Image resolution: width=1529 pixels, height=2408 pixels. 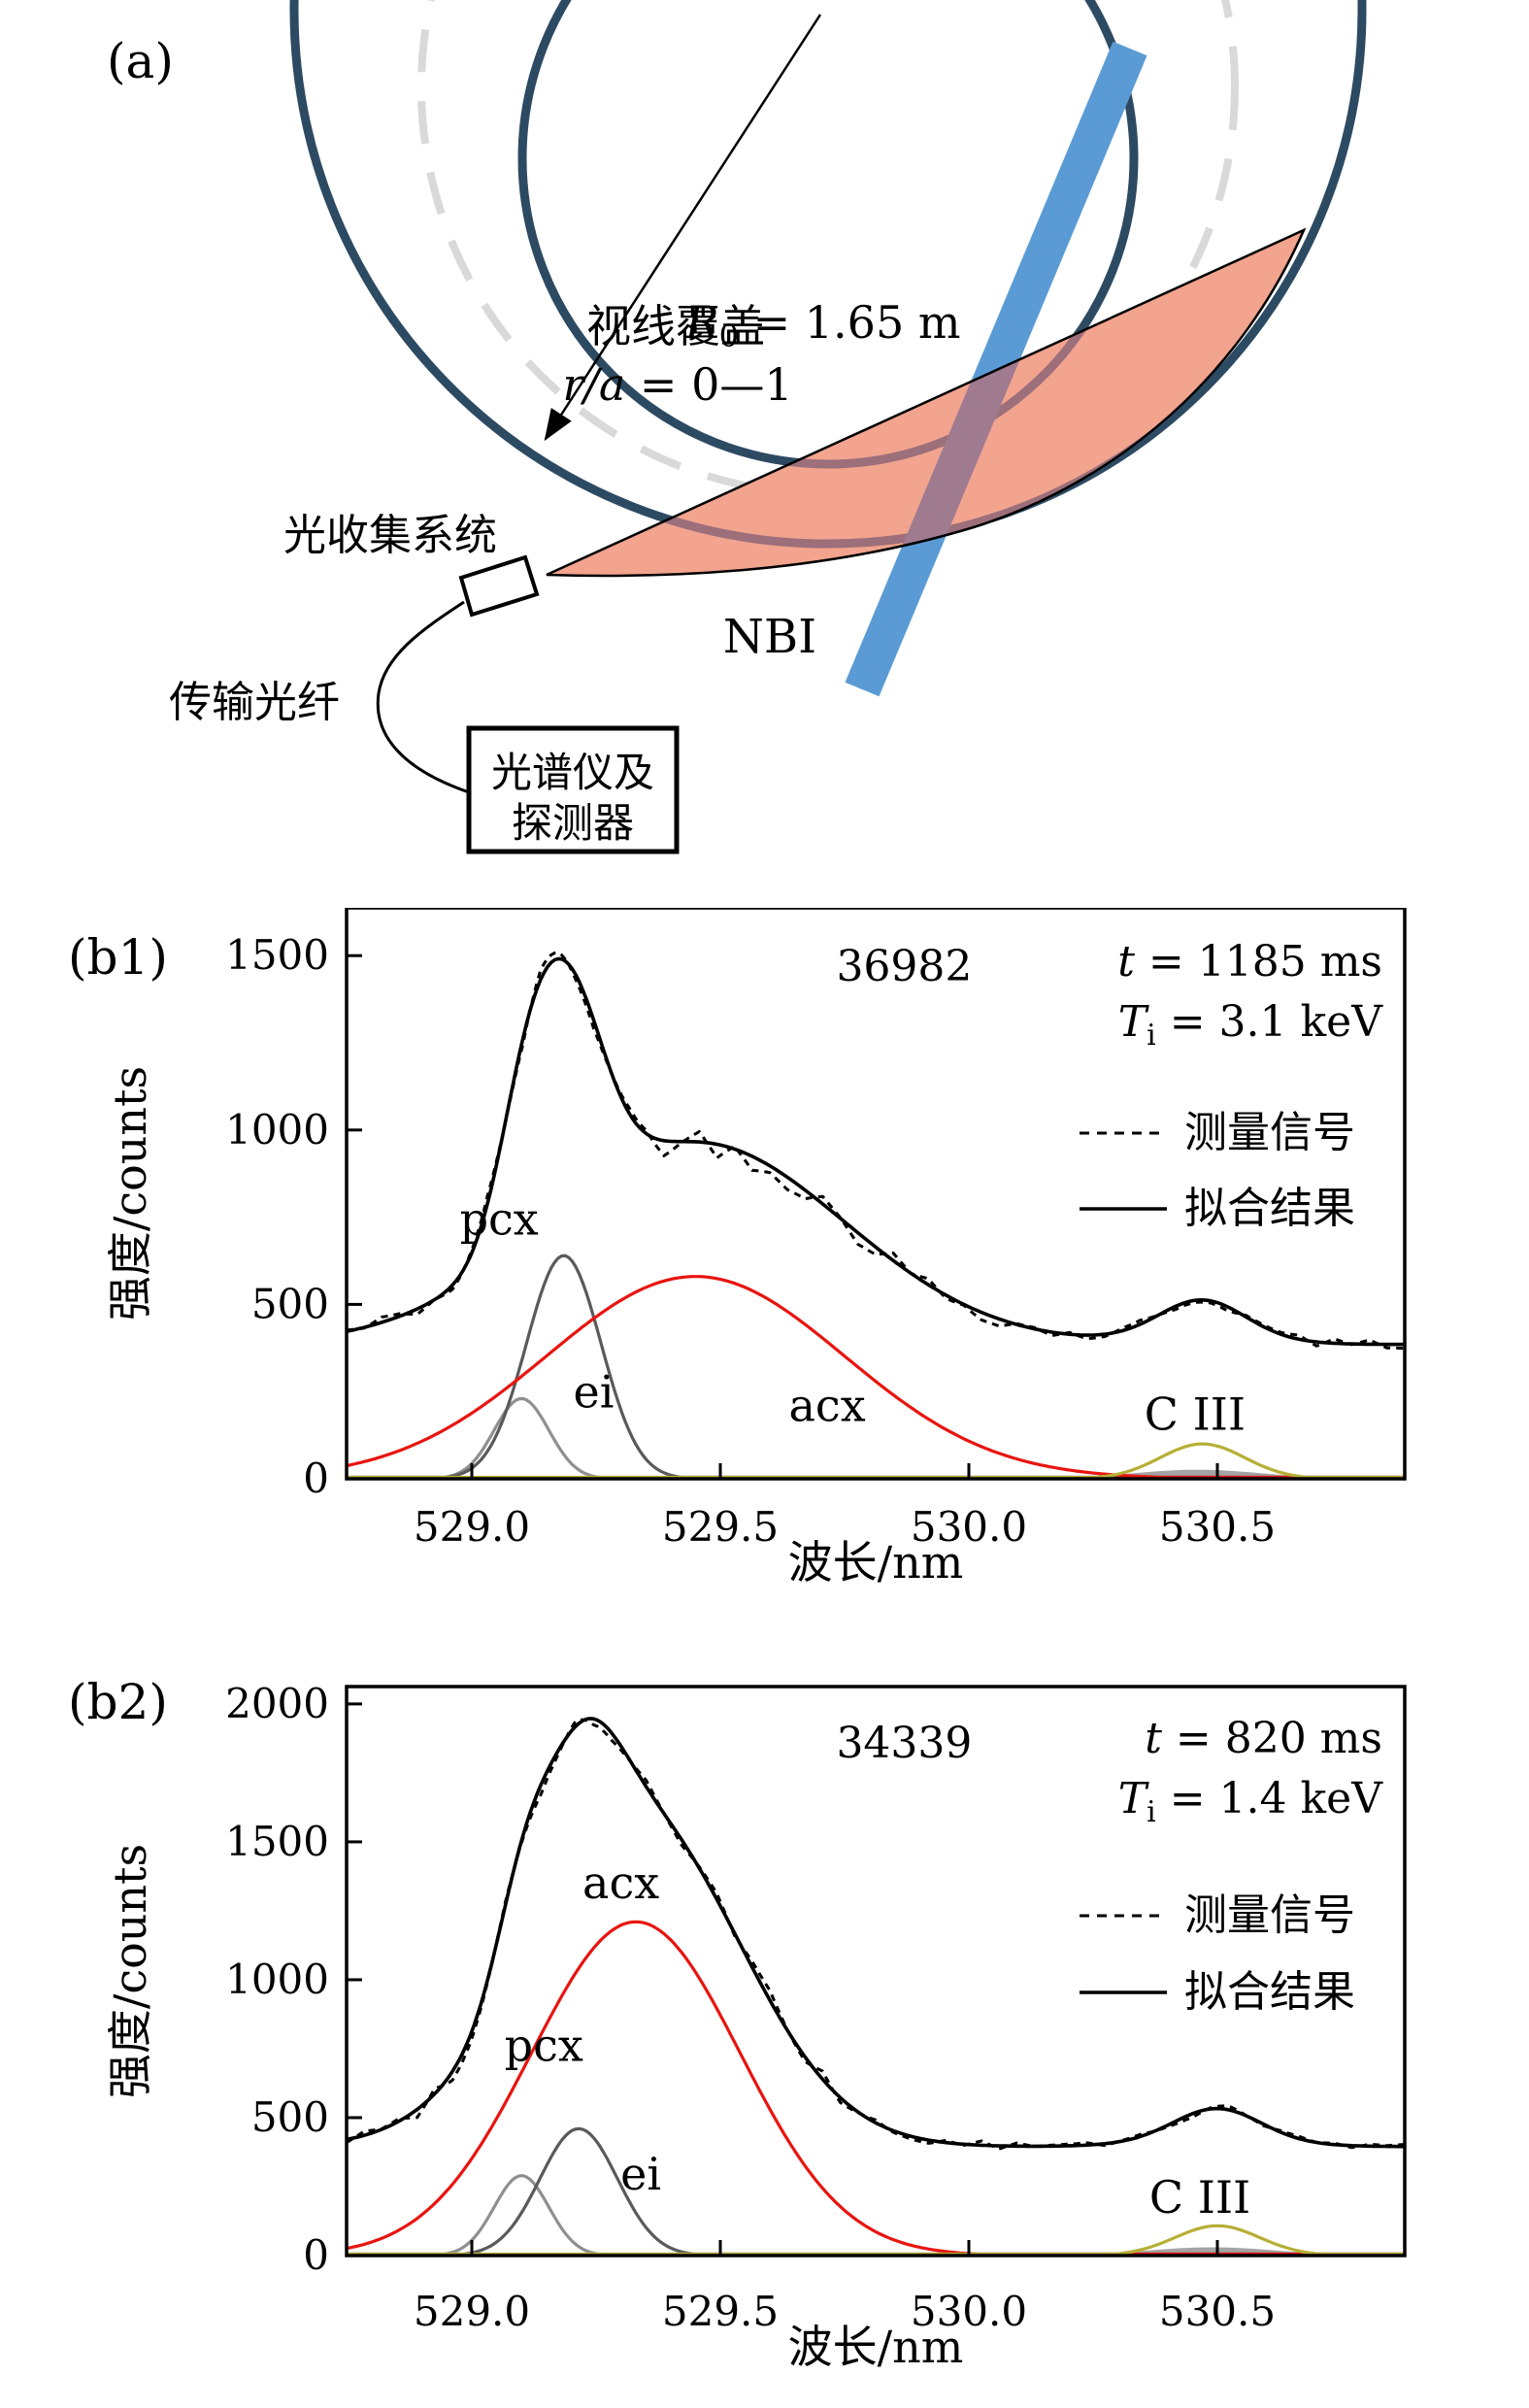 I want to click on info-line: Ti = 1.4 keV, so click(x=1250, y=1801).